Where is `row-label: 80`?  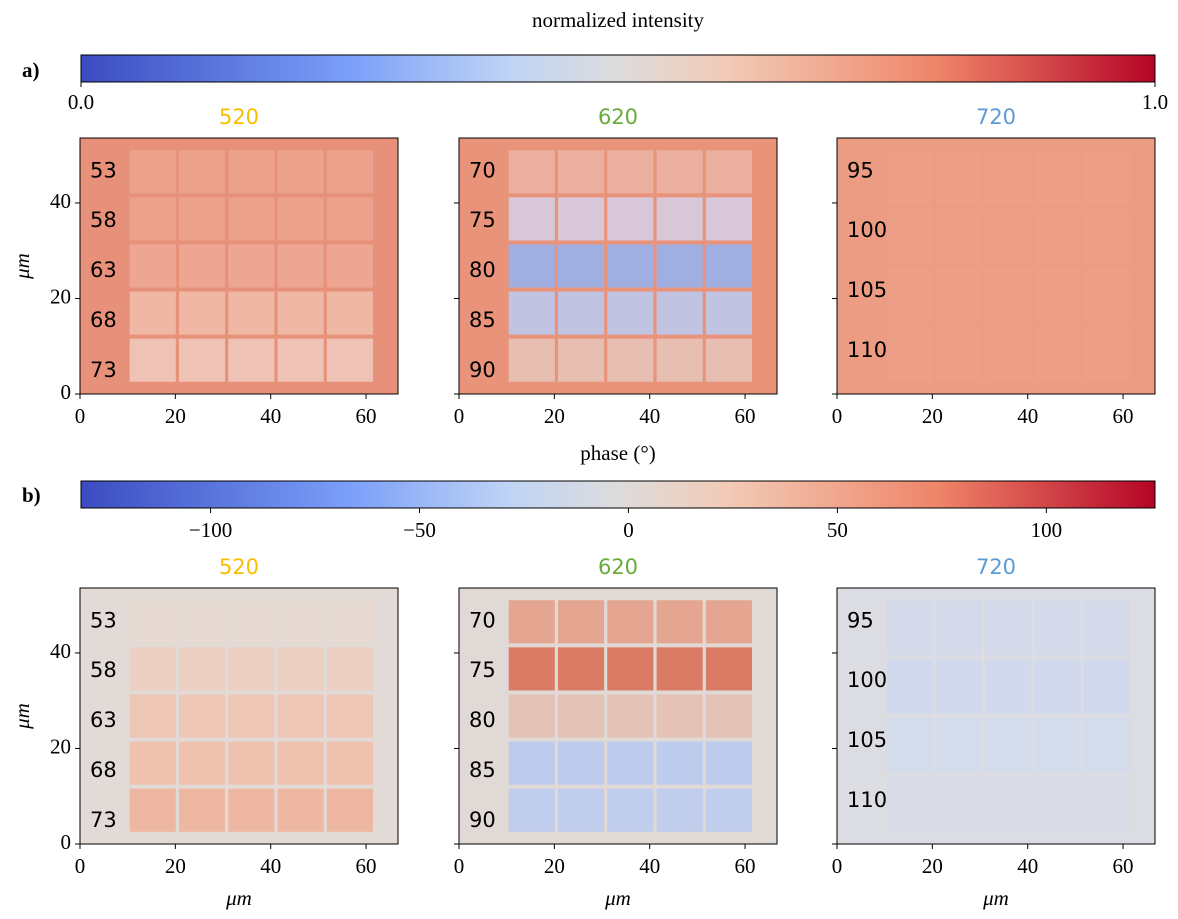 row-label: 80 is located at coordinates (482, 720).